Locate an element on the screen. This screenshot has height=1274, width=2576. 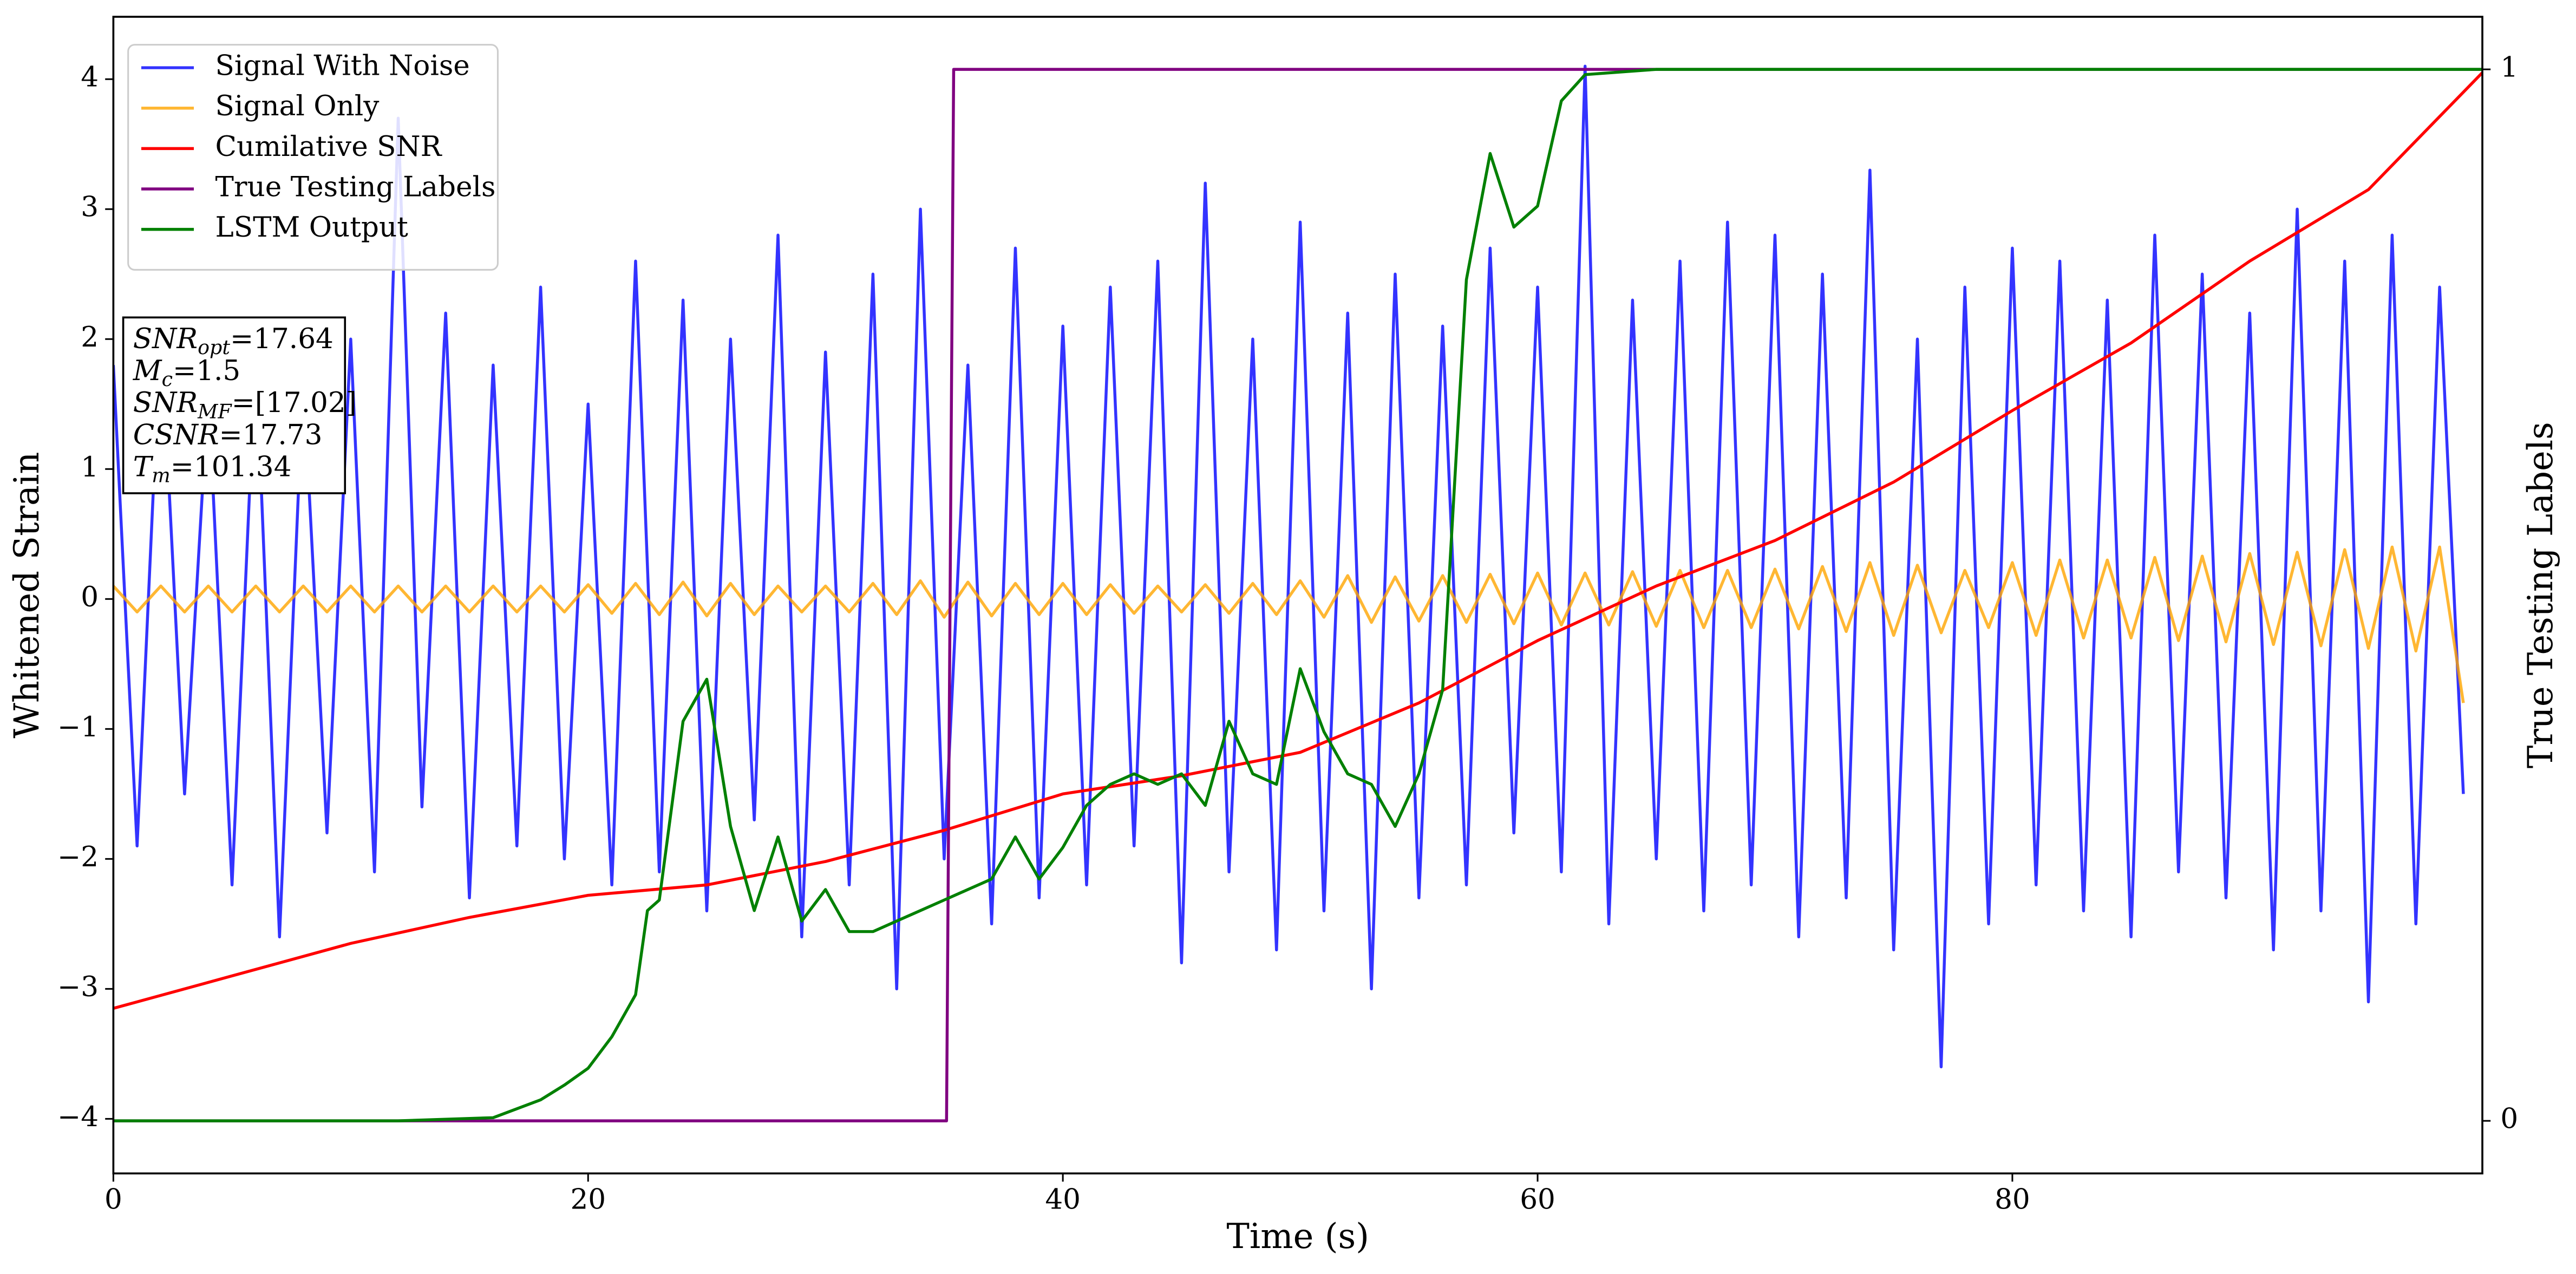
legend-box is located at coordinates (313, 157).